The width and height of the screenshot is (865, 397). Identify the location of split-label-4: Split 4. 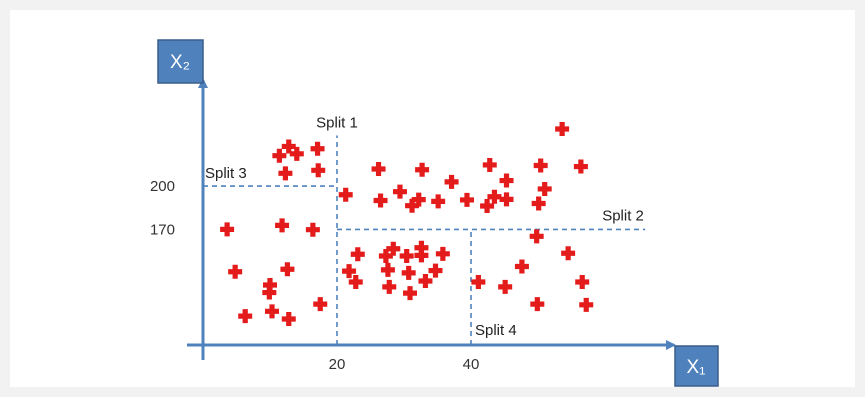
(496, 330).